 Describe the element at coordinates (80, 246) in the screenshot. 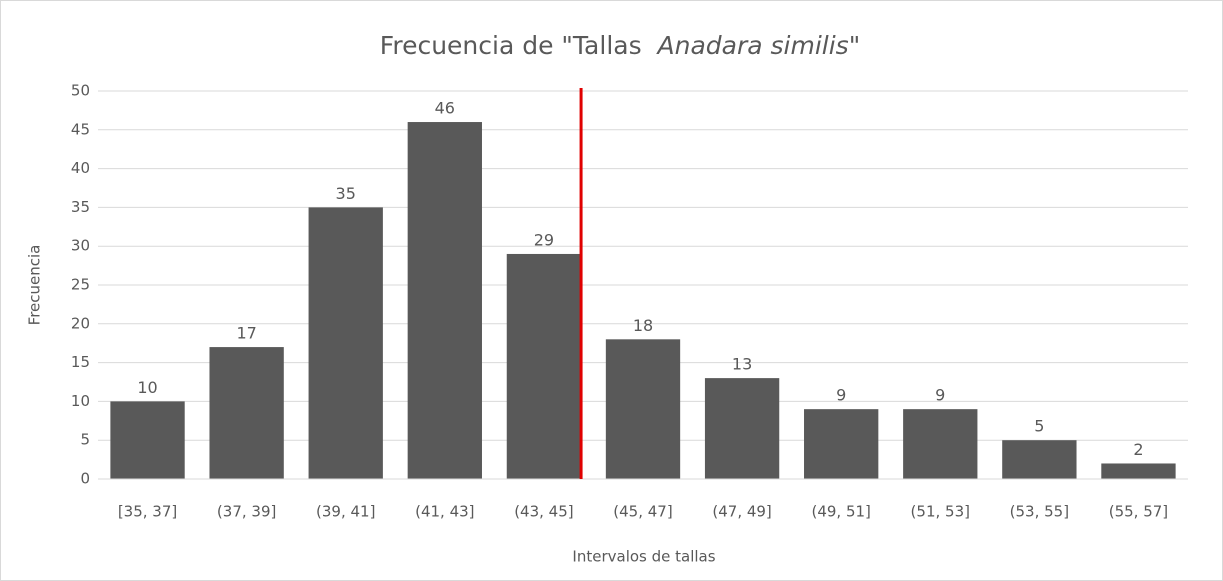

I see `y-tick-label: 30` at that location.